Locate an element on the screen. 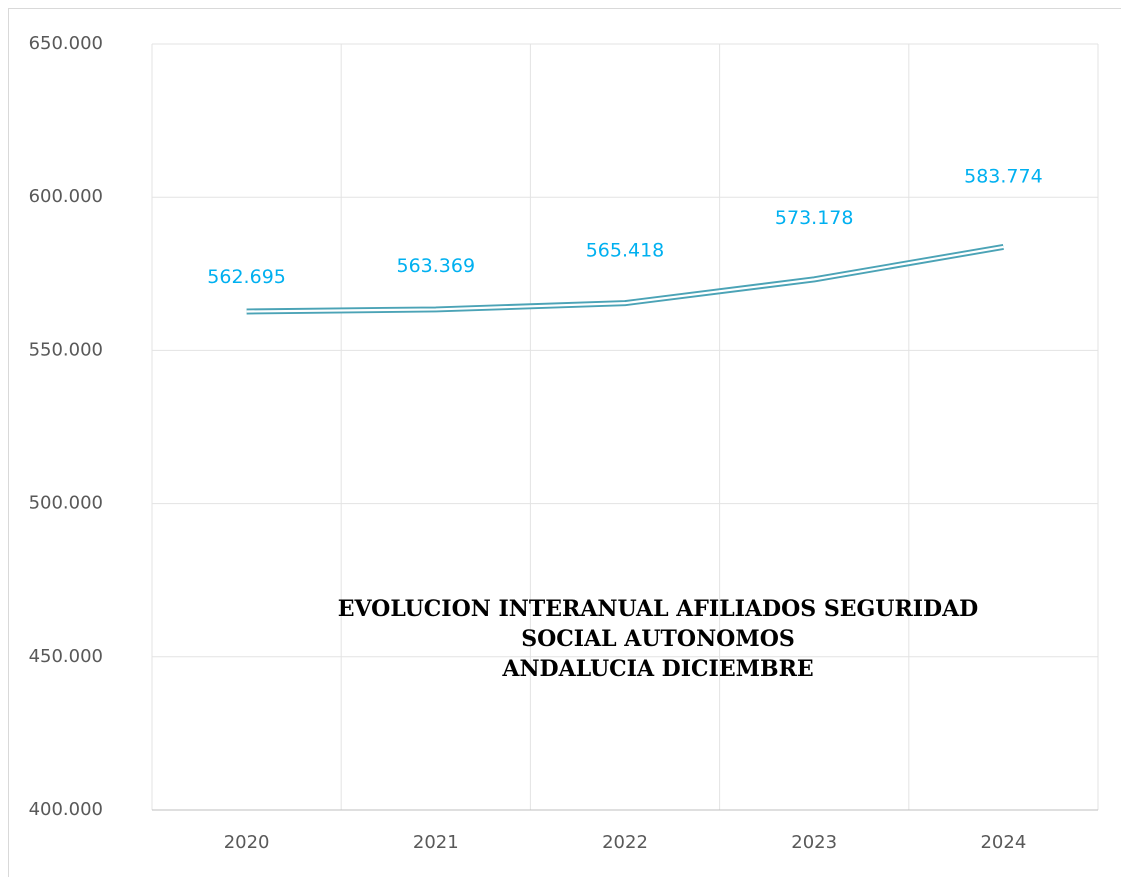 The width and height of the screenshot is (1121, 877). x-tick-label: 2024 is located at coordinates (1003, 842).